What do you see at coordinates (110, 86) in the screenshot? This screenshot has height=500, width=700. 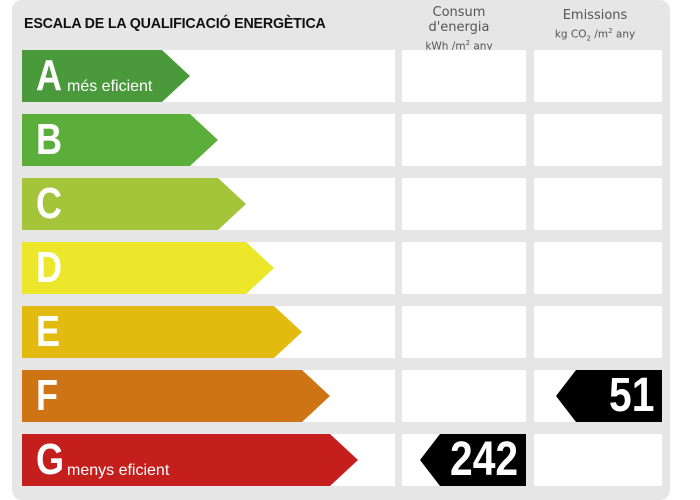 I see `band-sublabel: més eficient` at bounding box center [110, 86].